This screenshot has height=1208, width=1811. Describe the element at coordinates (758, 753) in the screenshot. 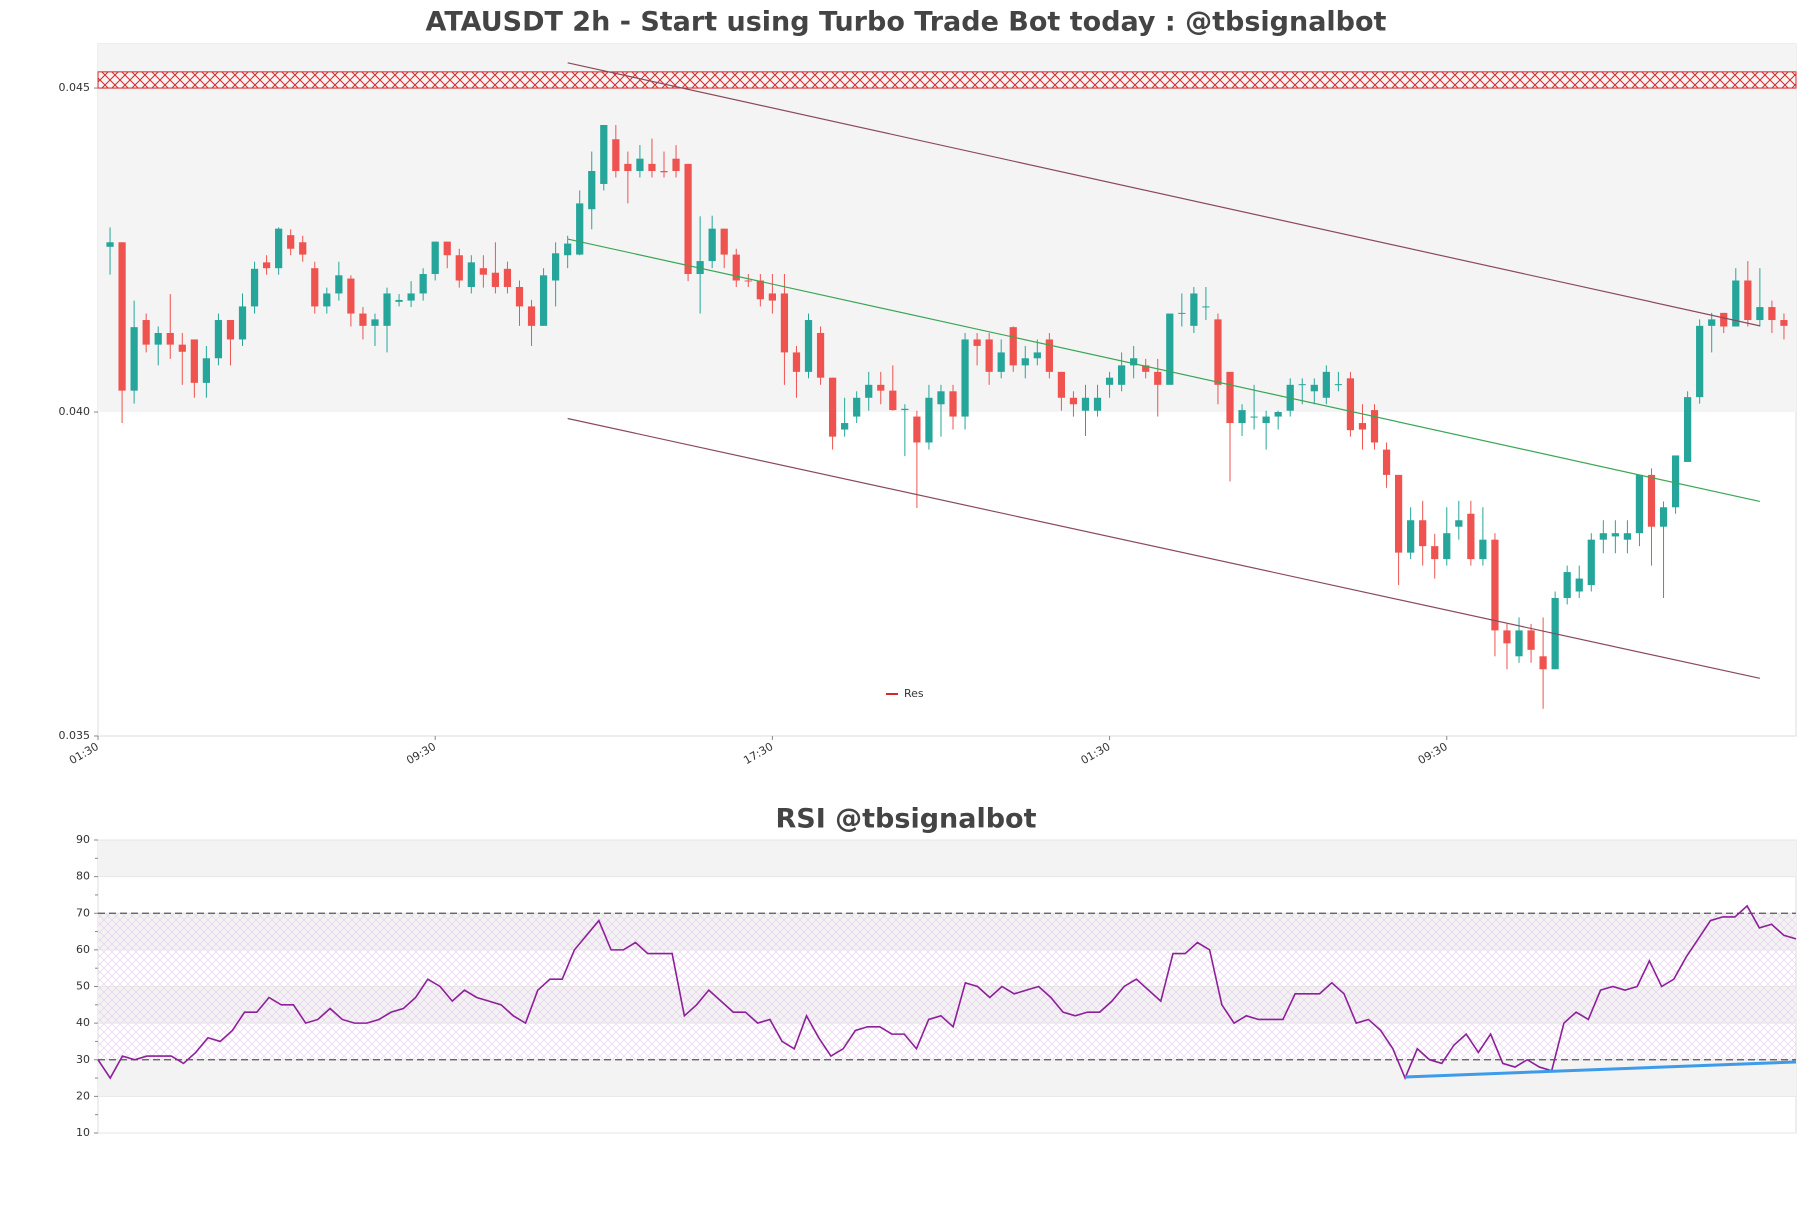

I see `x-tick-label: 17:30` at that location.